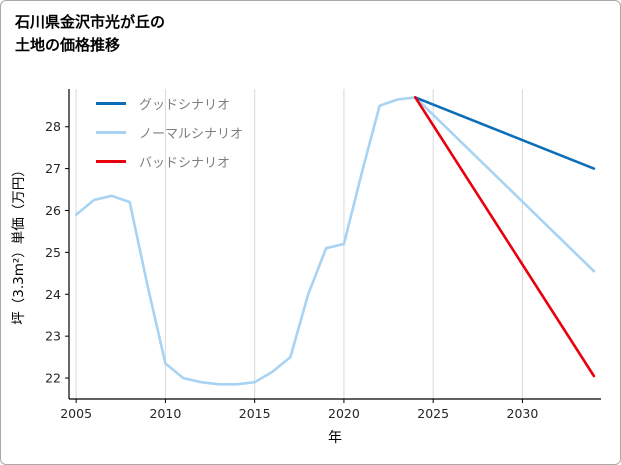  What do you see at coordinates (523, 413) in the screenshot?
I see `x-tick-label-2030: 2030` at bounding box center [523, 413].